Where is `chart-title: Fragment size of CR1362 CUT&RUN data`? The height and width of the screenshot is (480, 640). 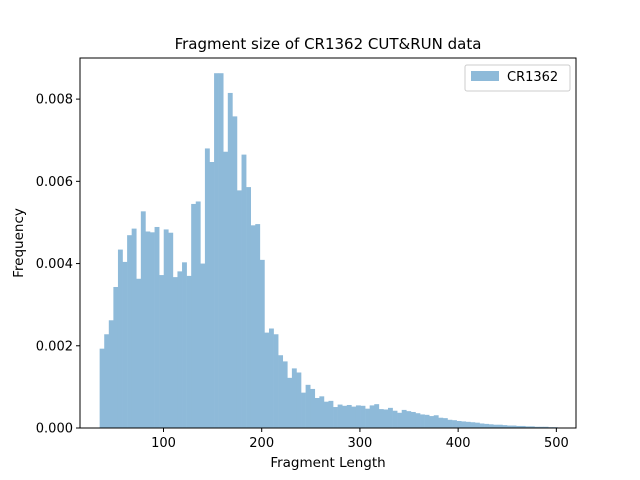 chart-title: Fragment size of CR1362 CUT&RUN data is located at coordinates (328, 44).